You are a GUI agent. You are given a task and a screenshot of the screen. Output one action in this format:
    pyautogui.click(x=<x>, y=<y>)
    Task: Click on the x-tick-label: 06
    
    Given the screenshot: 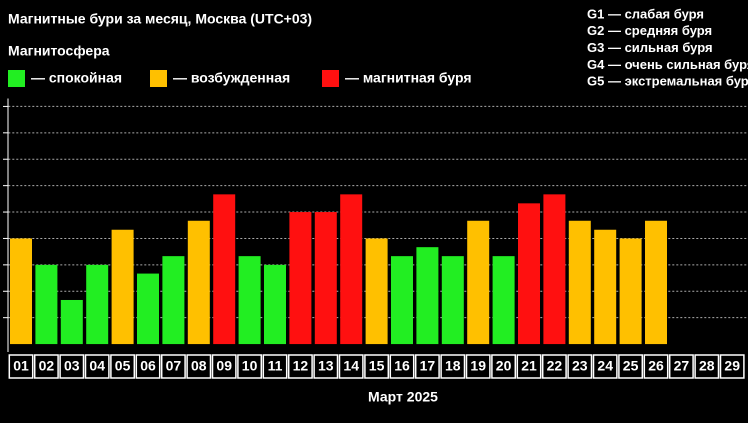 What is the action you would take?
    pyautogui.click(x=148, y=366)
    